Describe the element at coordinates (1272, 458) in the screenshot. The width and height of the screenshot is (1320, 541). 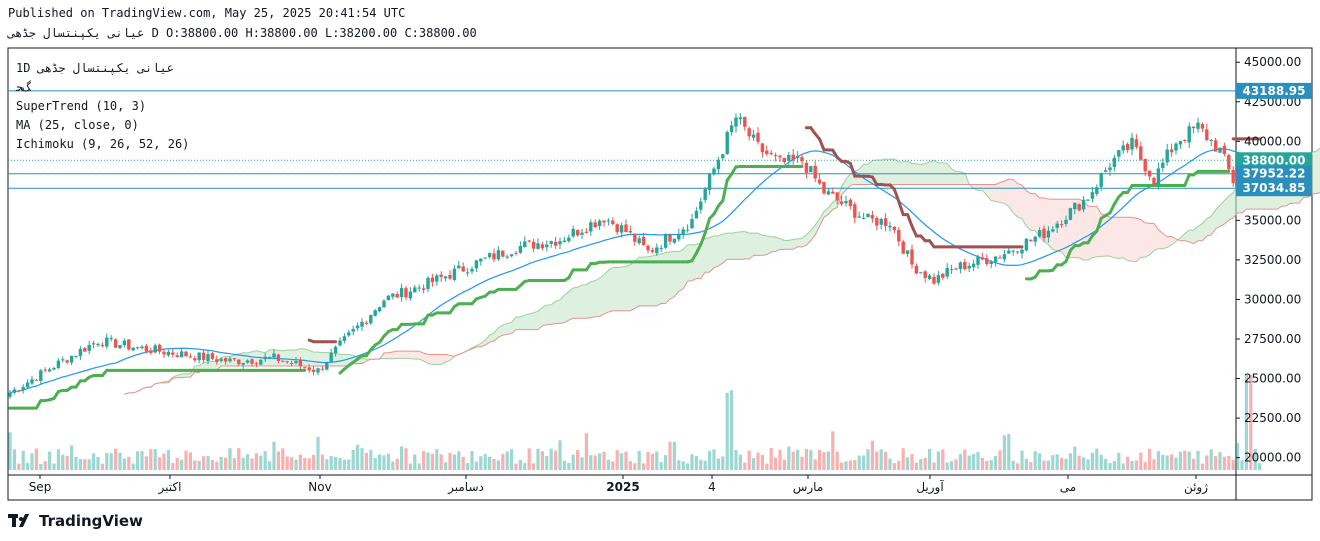
I see `y-tick-label: 20000.00` at that location.